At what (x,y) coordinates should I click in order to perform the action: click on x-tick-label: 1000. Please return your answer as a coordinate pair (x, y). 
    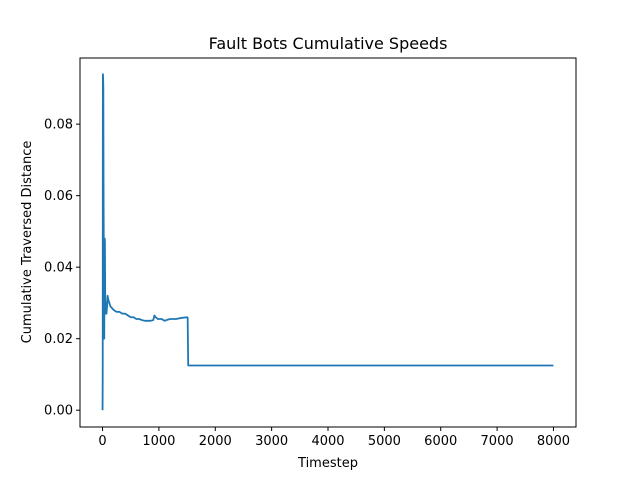
    Looking at the image, I should click on (158, 441).